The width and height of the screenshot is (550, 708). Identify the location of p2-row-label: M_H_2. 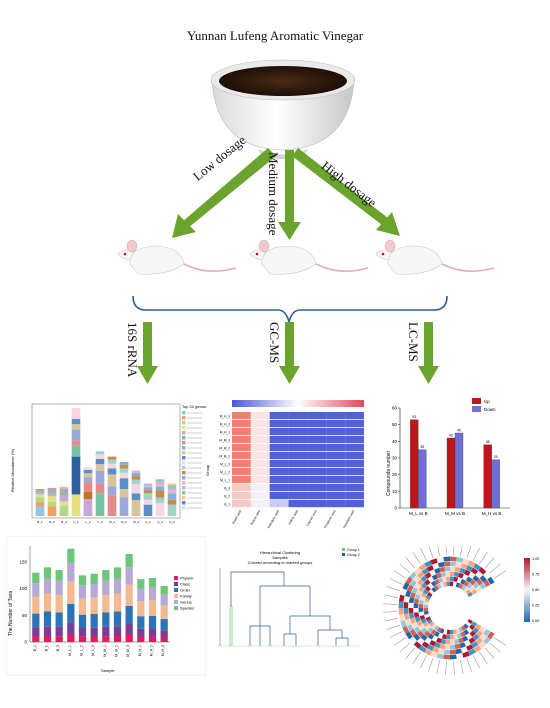
(225, 425).